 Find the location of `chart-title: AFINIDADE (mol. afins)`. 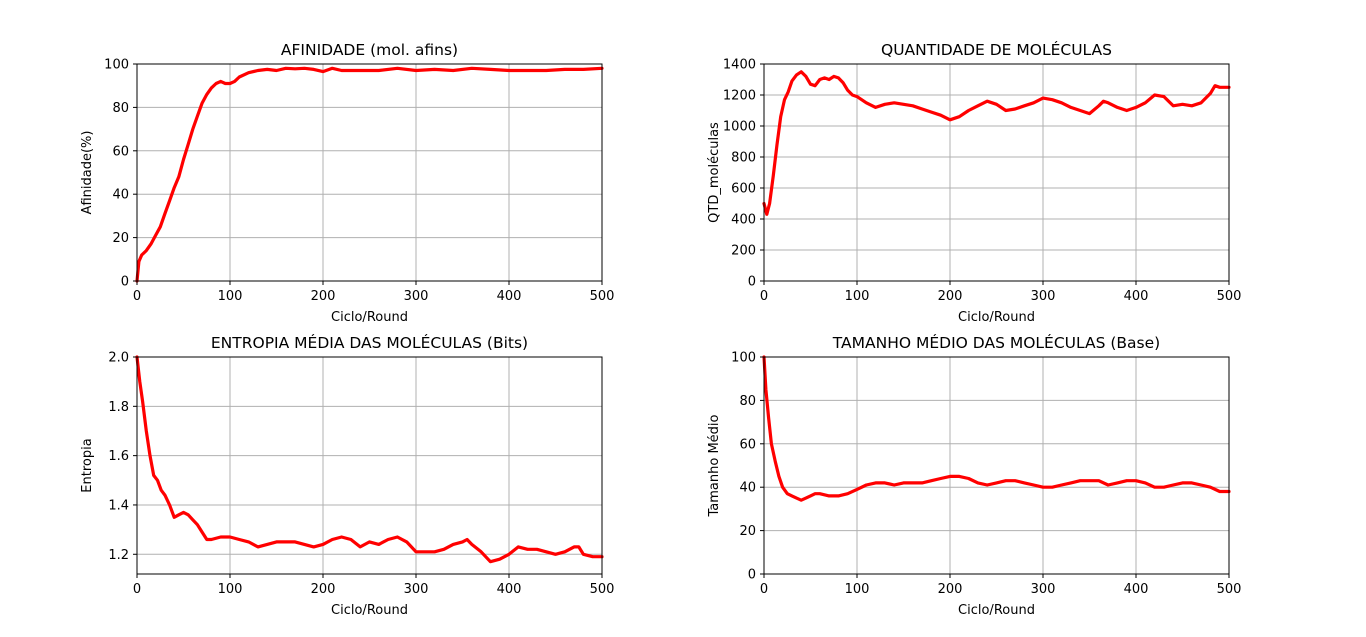

chart-title: AFINIDADE (mol. afins) is located at coordinates (369, 50).